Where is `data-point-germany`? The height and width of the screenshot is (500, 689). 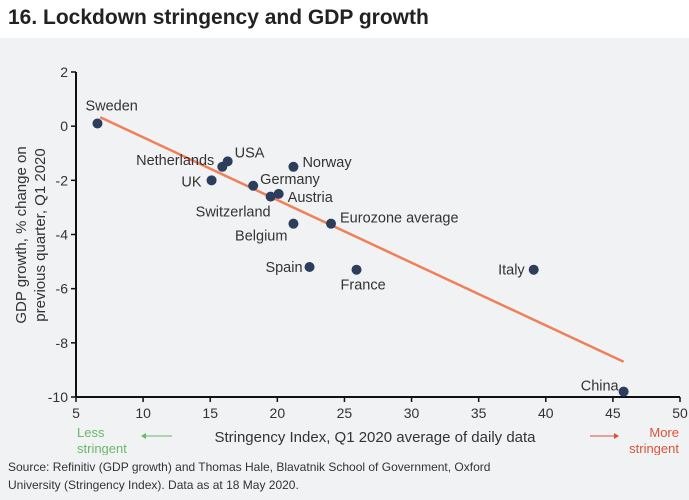
data-point-germany is located at coordinates (253, 185).